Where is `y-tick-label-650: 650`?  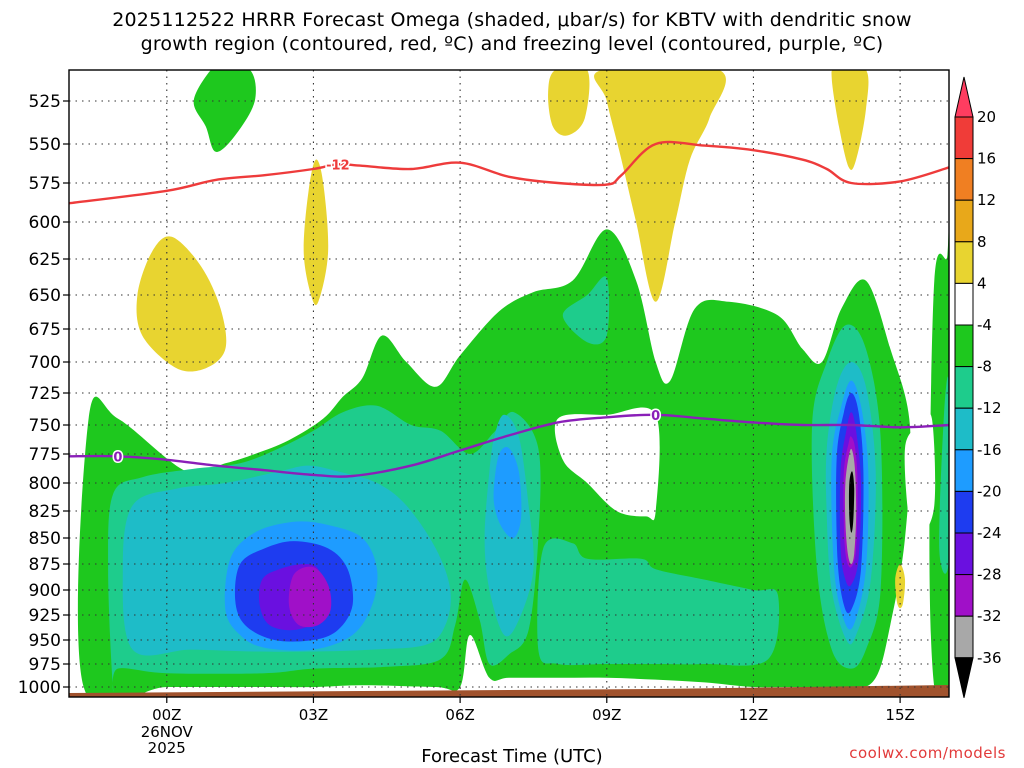 y-tick-label-650: 650 is located at coordinates (45, 296).